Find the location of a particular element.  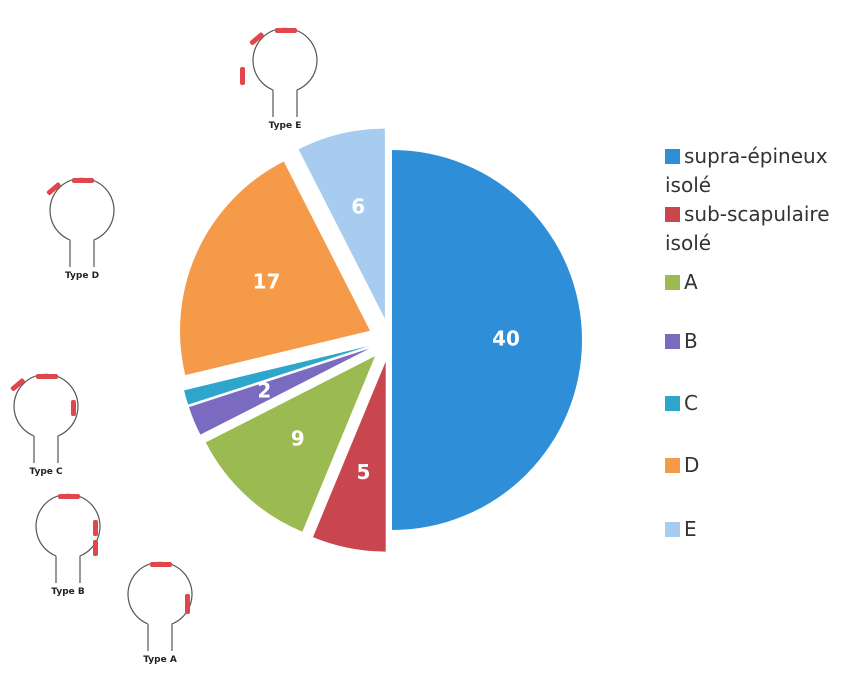

data-label: 17 is located at coordinates (267, 282).